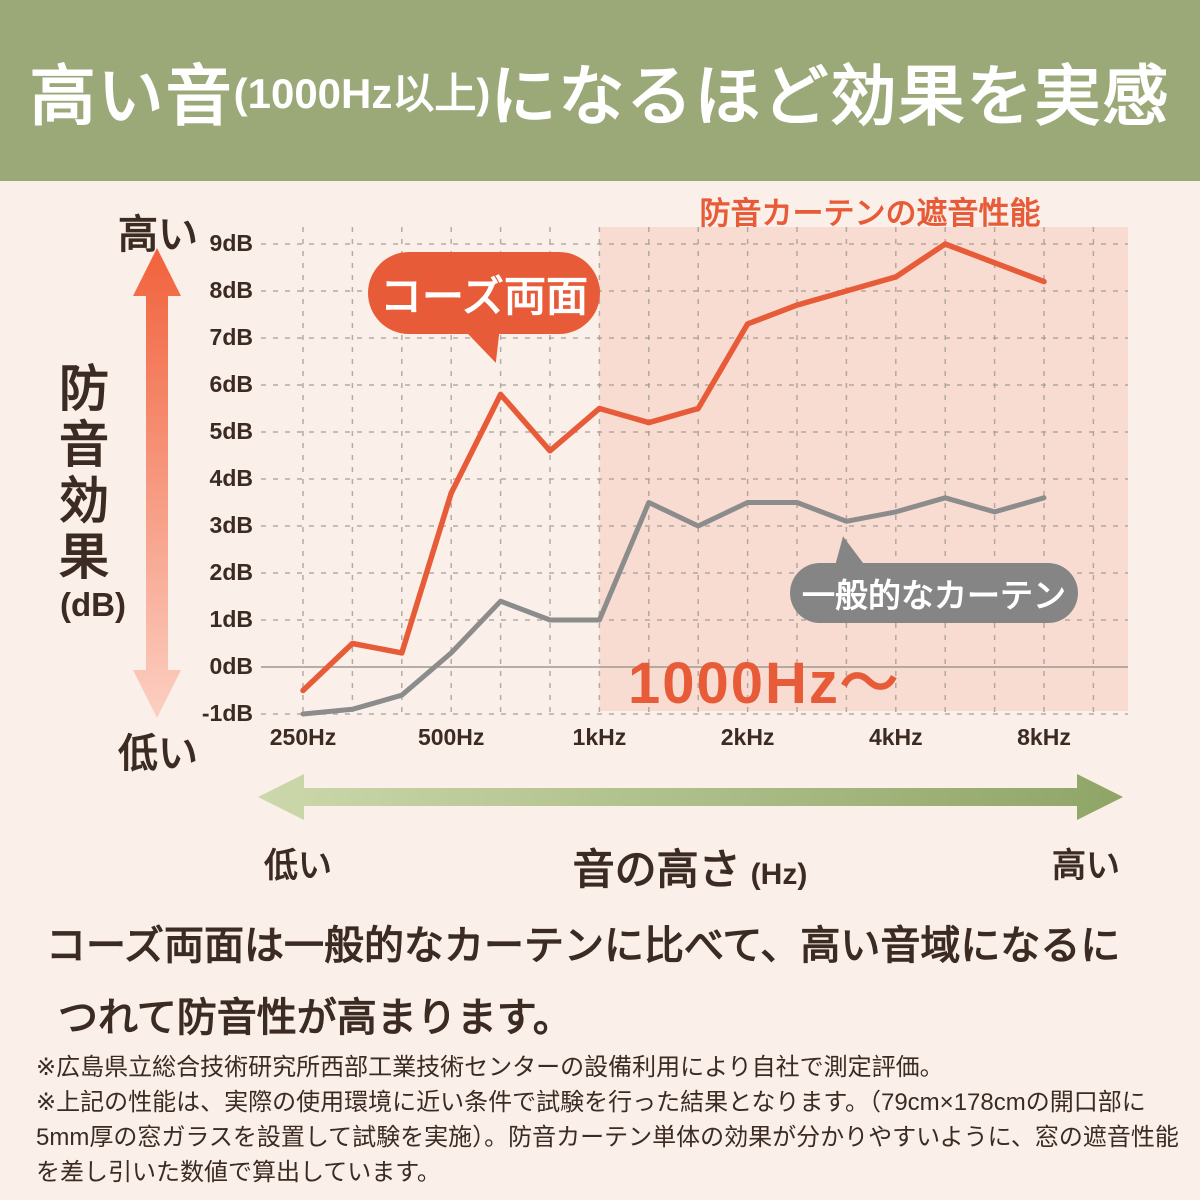  What do you see at coordinates (656, 869) in the screenshot?
I see `freq-axis-title-text: 音の高さ` at bounding box center [656, 869].